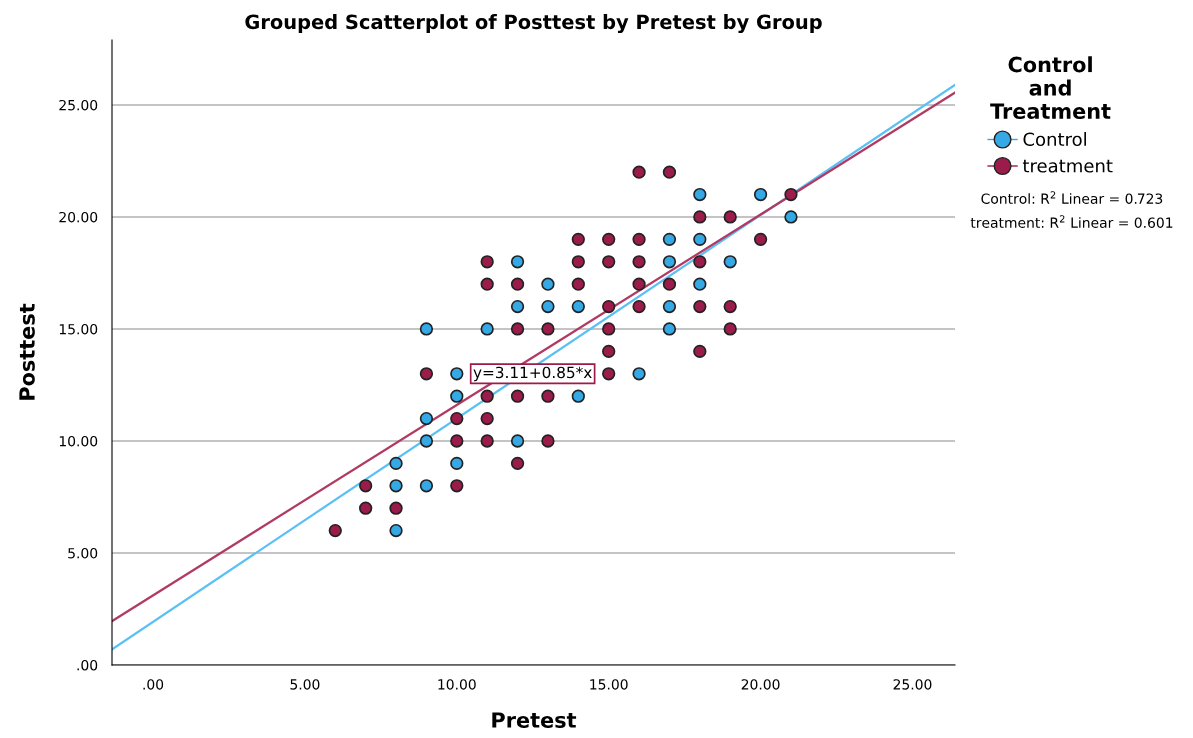 The image size is (1193, 738). What do you see at coordinates (78, 329) in the screenshot?
I see `y-tick-label: 15.00` at bounding box center [78, 329].